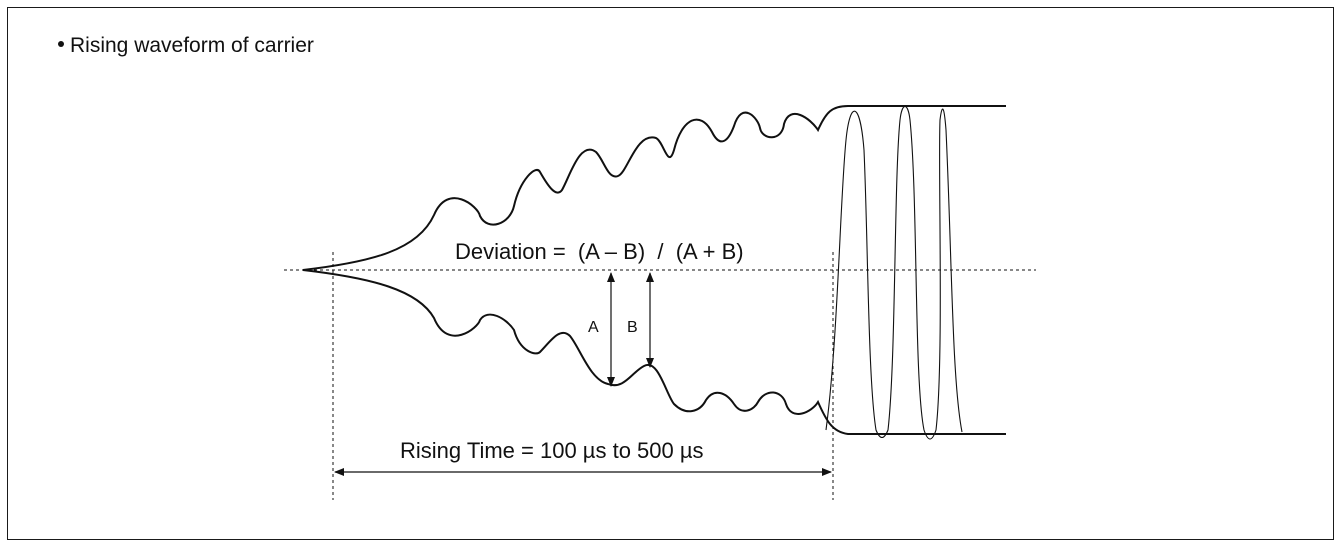 This screenshot has width=1337, height=544. I want to click on rising-time-label: Rising Time = 100 µs to 500 µs, so click(552, 450).